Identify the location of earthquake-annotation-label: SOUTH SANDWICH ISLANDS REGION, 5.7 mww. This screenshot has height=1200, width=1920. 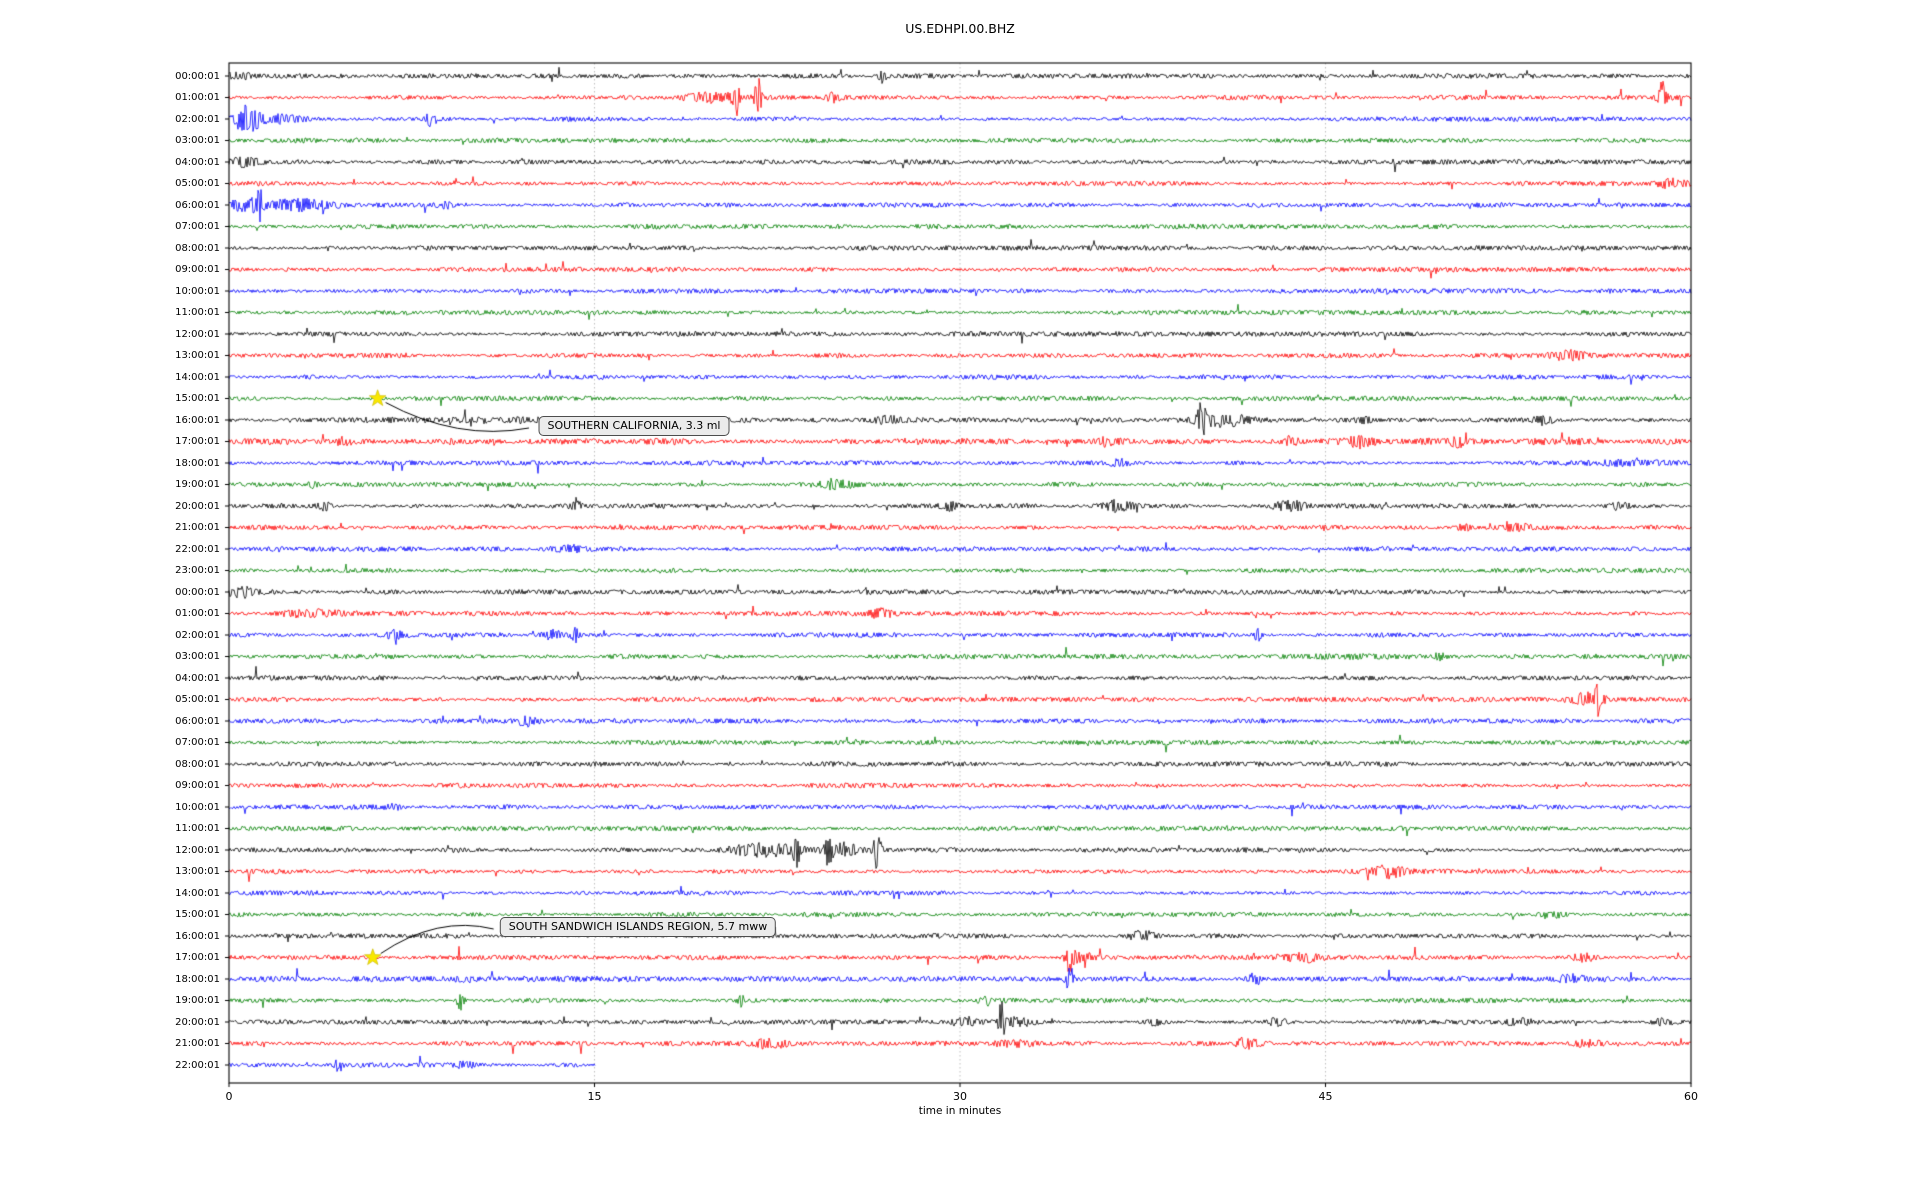
(638, 927).